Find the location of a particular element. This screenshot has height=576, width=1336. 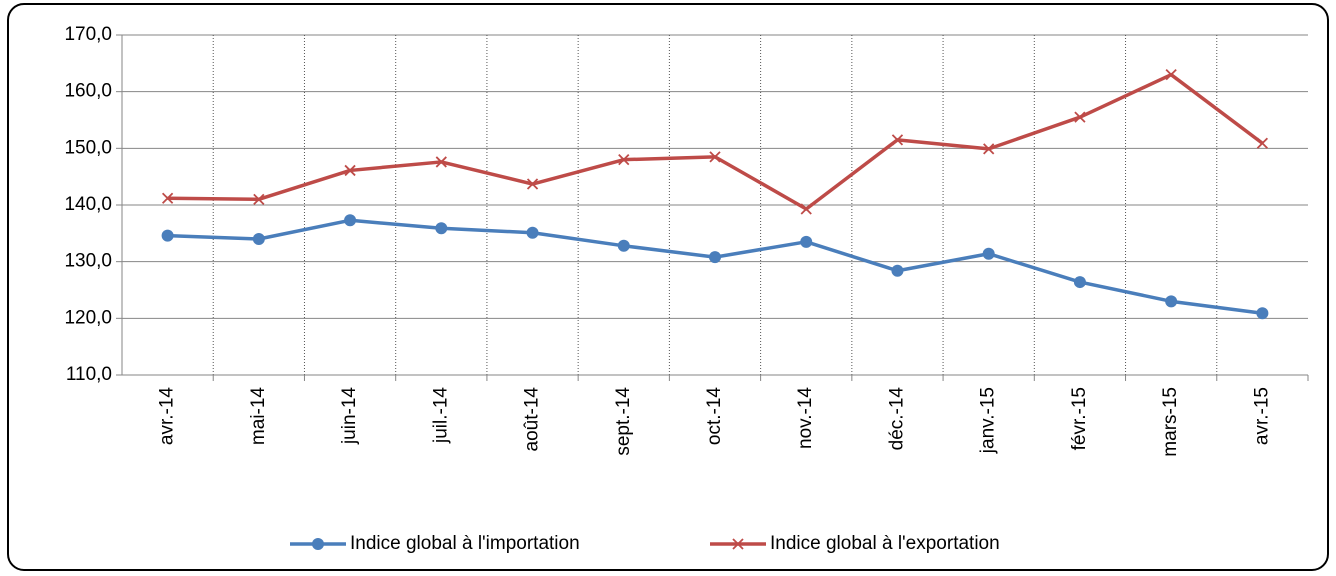

x-tick-label: sept.-14 is located at coordinates (623, 421).